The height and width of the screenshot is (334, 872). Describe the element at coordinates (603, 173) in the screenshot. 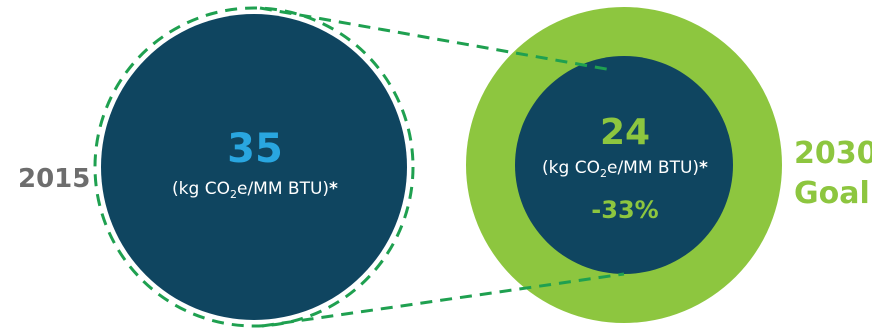

I see `goal-unit-subscript: 2` at that location.